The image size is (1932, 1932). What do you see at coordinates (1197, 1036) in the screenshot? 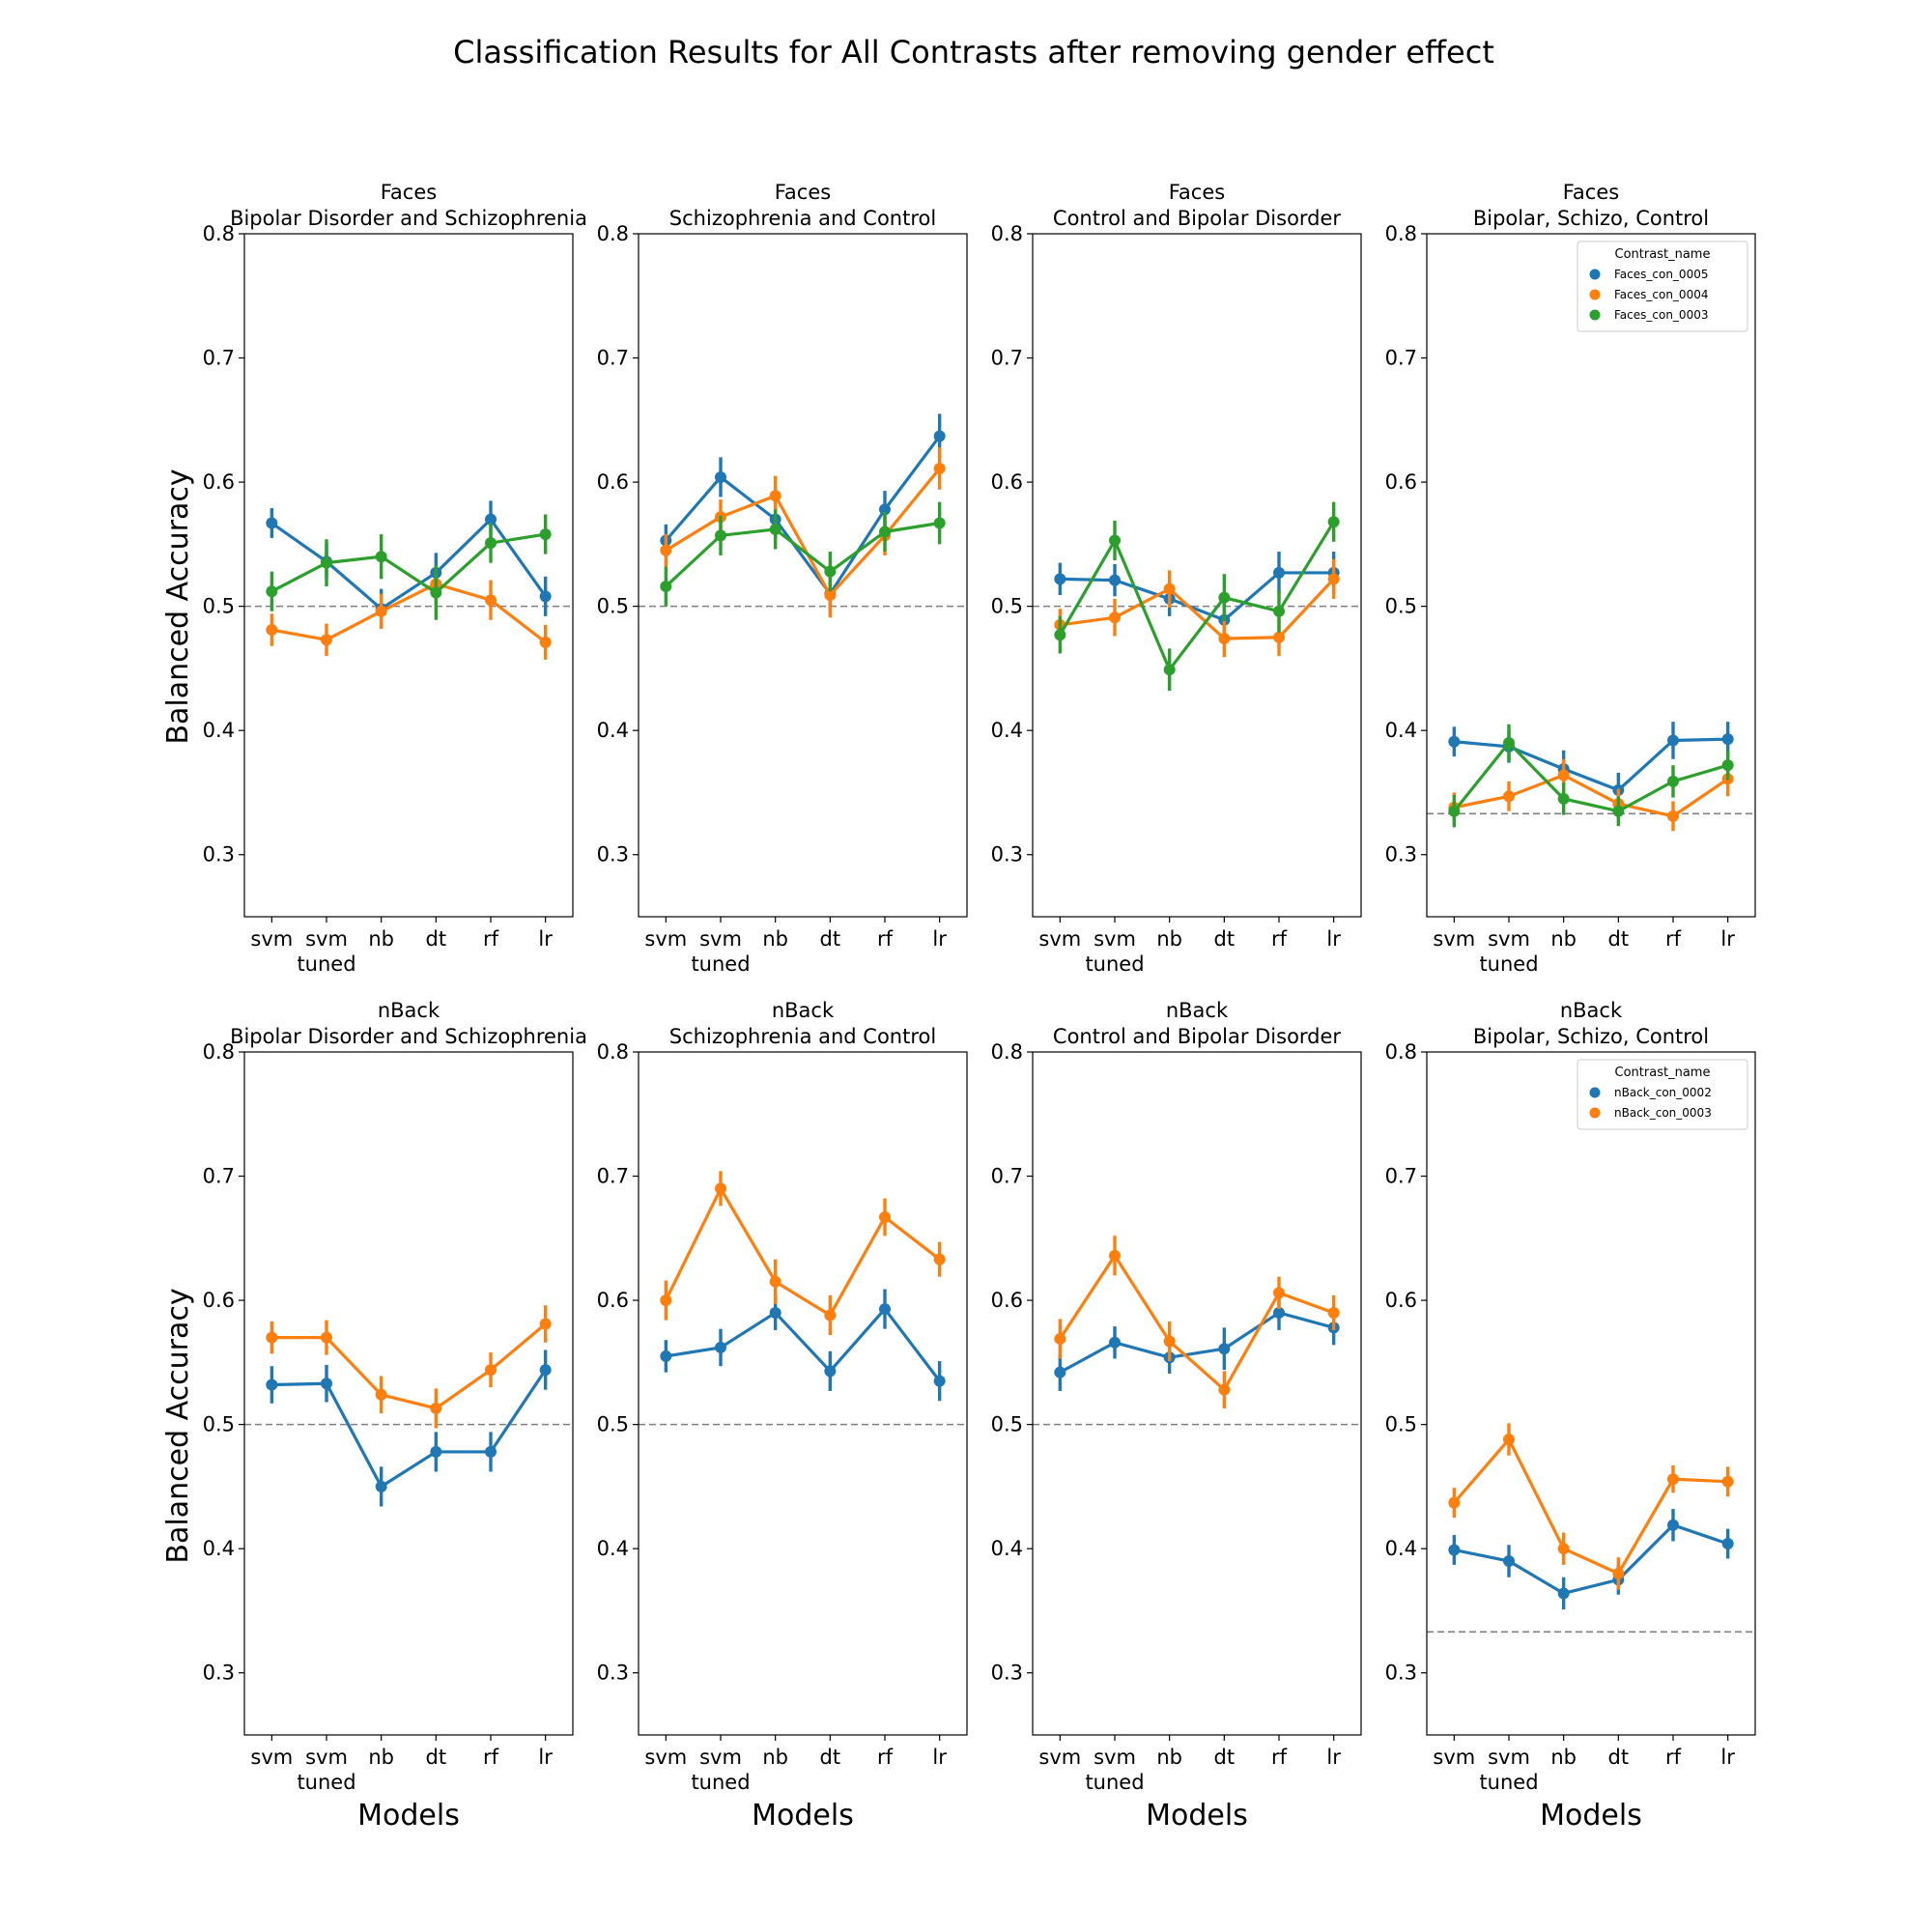
I see `panel-title-line2: Control and Bipolar Disorder` at bounding box center [1197, 1036].